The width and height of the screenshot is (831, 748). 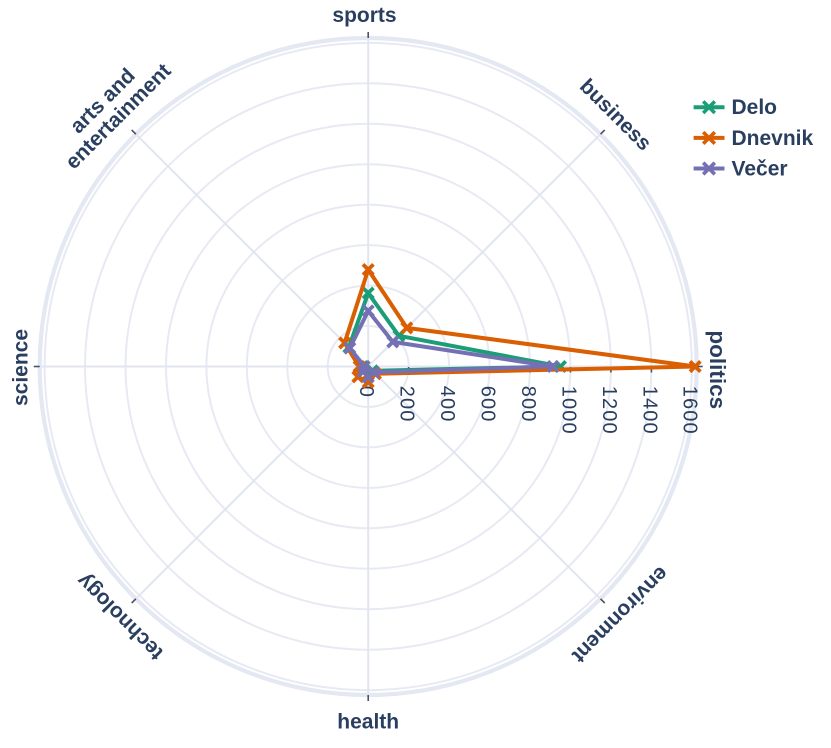 I want to click on svg-text: 1600, so click(x=690, y=410).